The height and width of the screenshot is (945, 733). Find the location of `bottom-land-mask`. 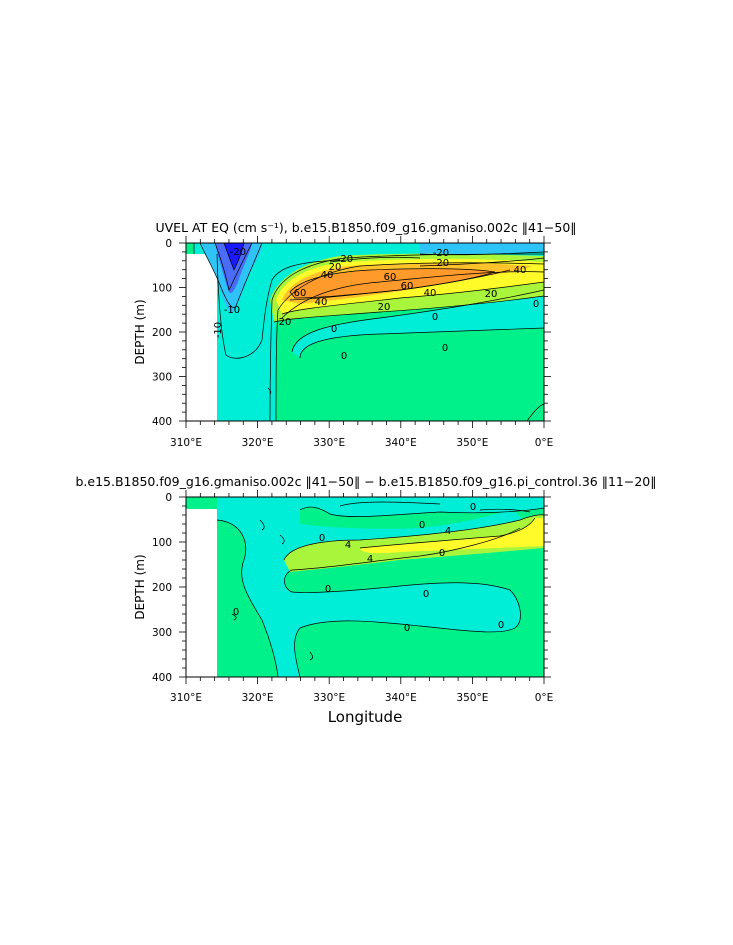

bottom-land-mask is located at coordinates (201, 593).